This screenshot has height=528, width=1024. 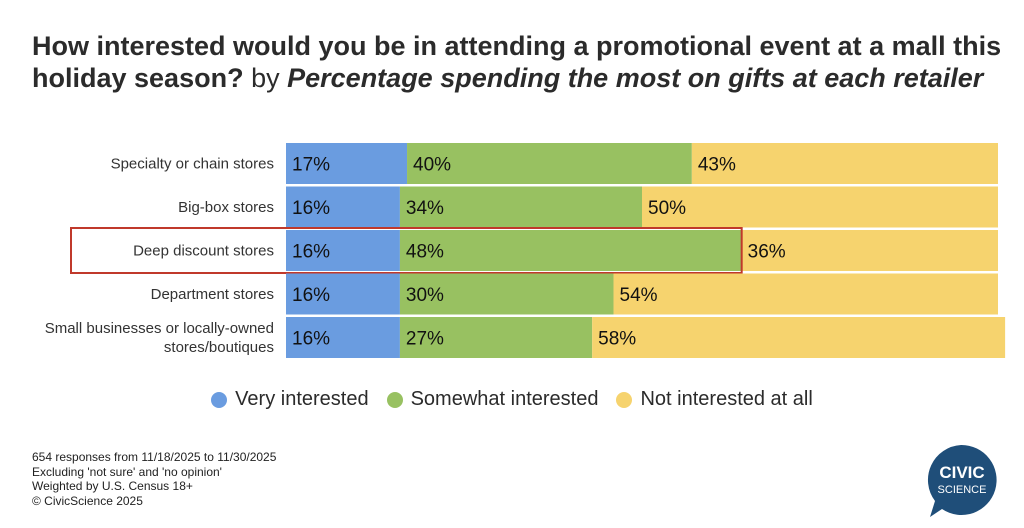 What do you see at coordinates (127, 471) in the screenshot?
I see `footnote-exclusions: Excluding 'not sure' and 'no opinion'` at bounding box center [127, 471].